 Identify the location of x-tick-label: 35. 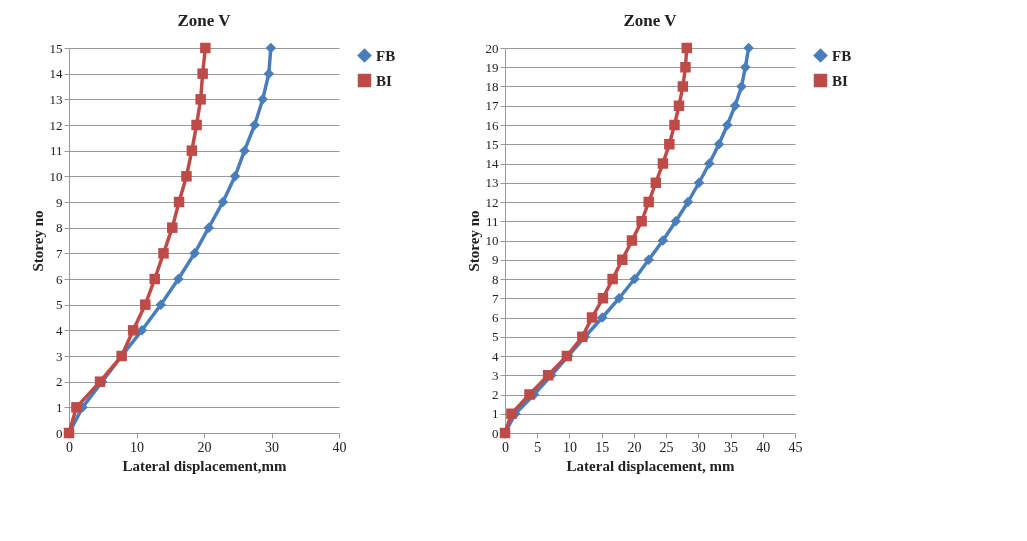
(731, 447).